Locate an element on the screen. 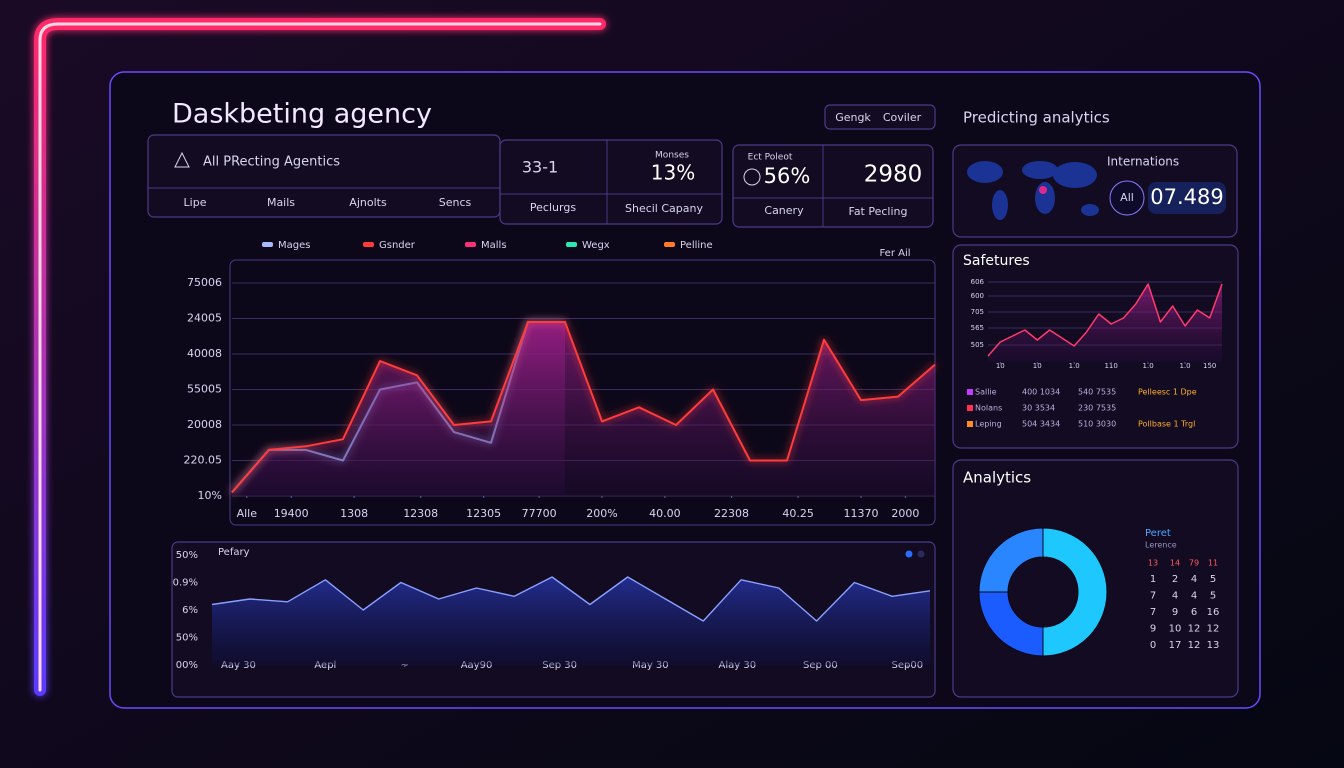 This screenshot has height=768, width=1344. side-title: Predicting analytics is located at coordinates (1036, 118).